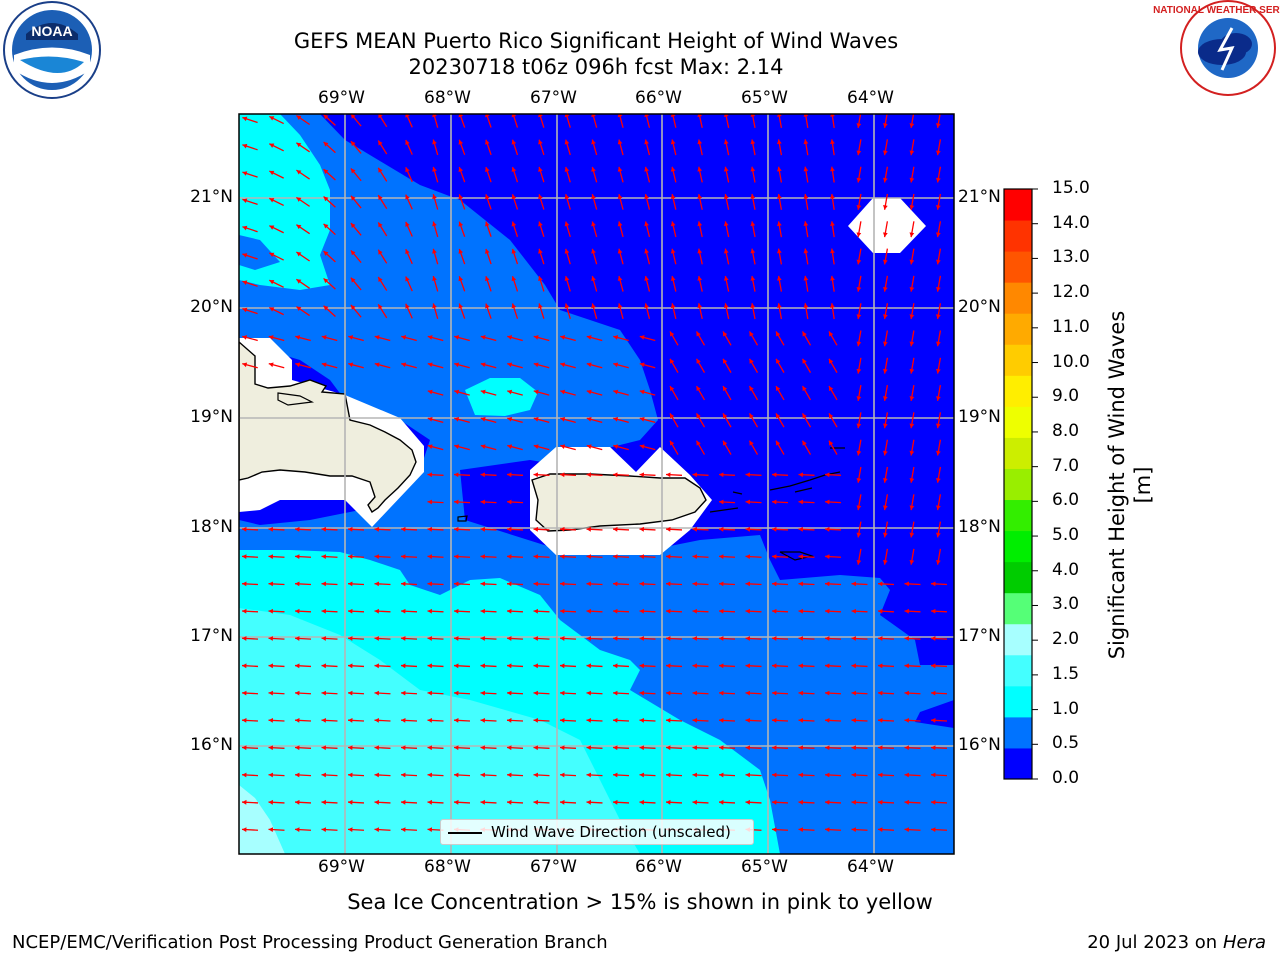 Image resolution: width=1280 pixels, height=960 pixels. Describe the element at coordinates (658, 98) in the screenshot. I see `lon-label-top: 66°W` at that location.